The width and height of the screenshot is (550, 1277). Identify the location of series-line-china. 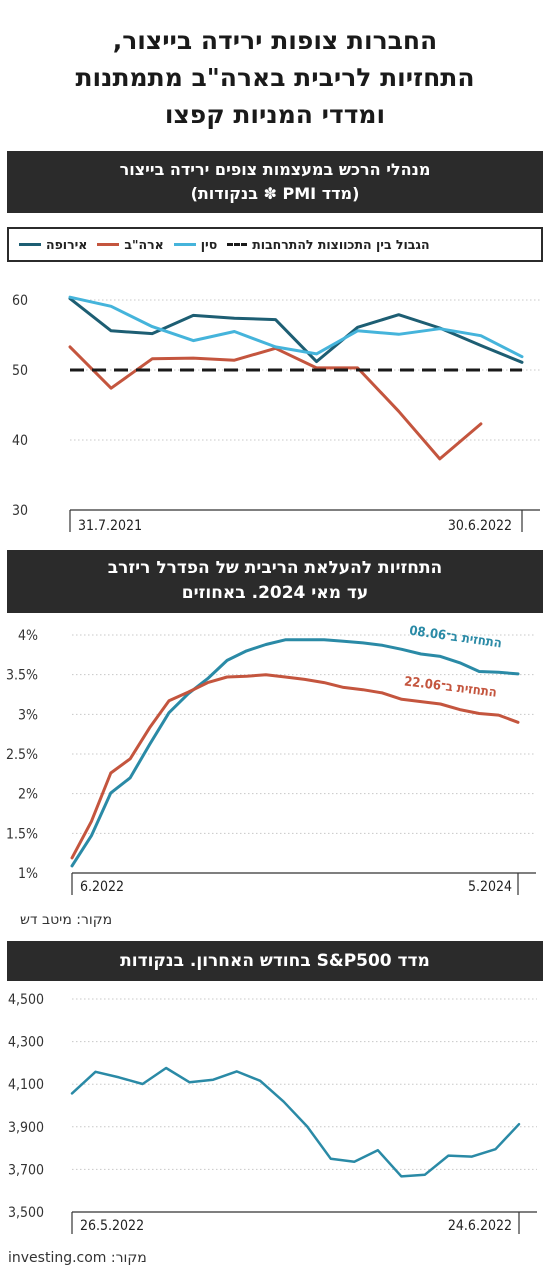
(296, 327).